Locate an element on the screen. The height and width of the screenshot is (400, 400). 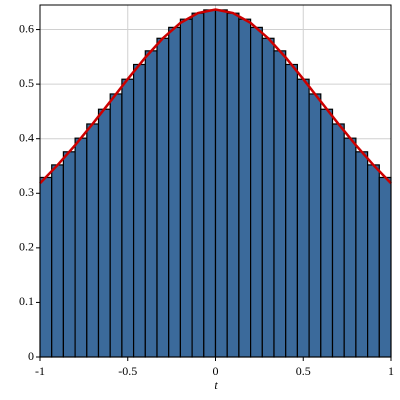
y-tick-label: 0.1 is located at coordinates (26, 301).